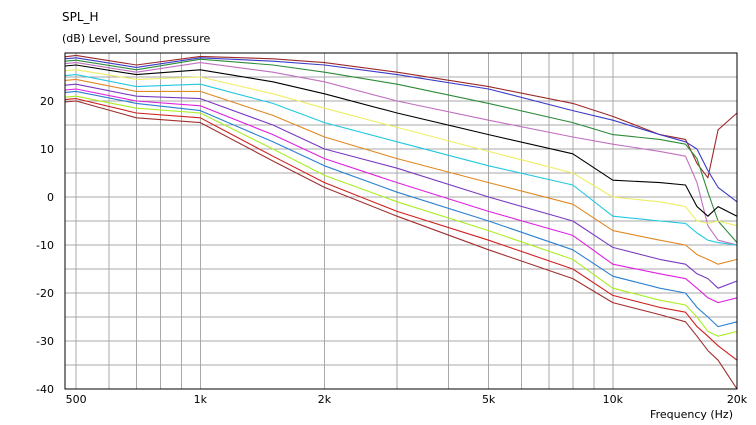  Describe the element at coordinates (136, 38) in the screenshot. I see `y-axis-label: (dB) Level, Sound pressure` at that location.